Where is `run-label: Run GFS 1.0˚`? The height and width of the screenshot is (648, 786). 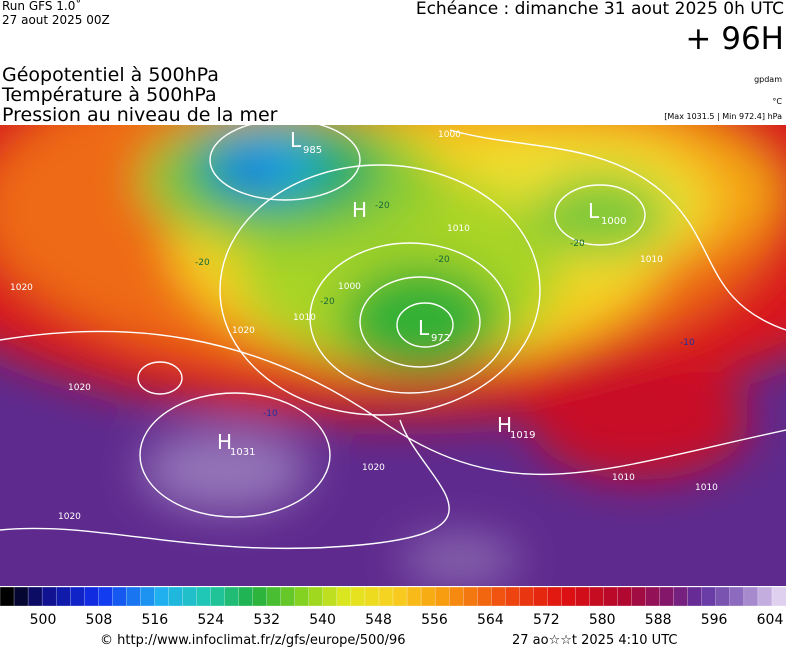
run-label: Run GFS 1.0˚ is located at coordinates (41, 6).